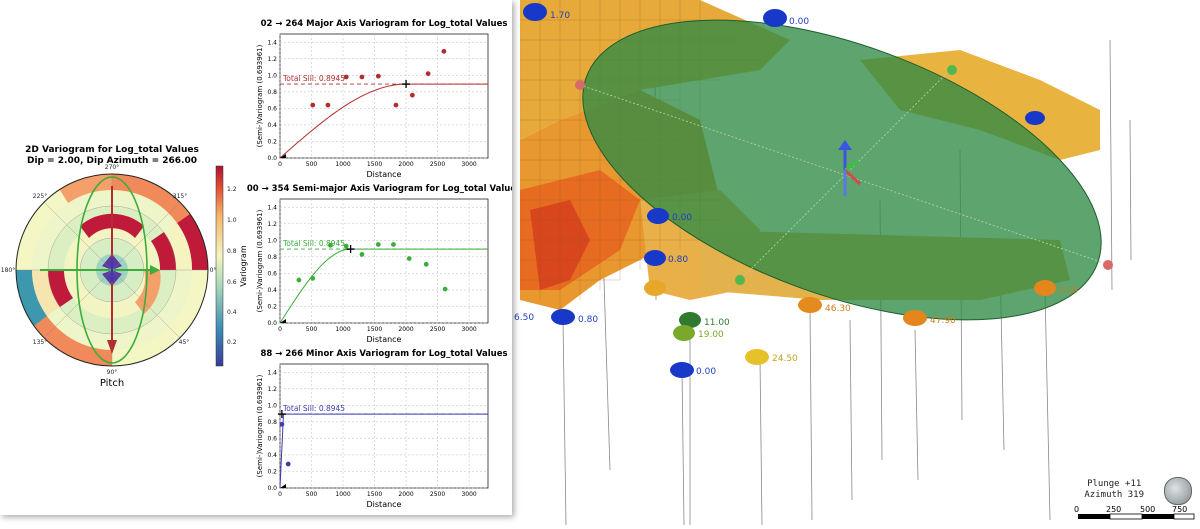  What do you see at coordinates (232, 220) in the screenshot?
I see `colorbar-tick: 1.0` at bounding box center [232, 220].